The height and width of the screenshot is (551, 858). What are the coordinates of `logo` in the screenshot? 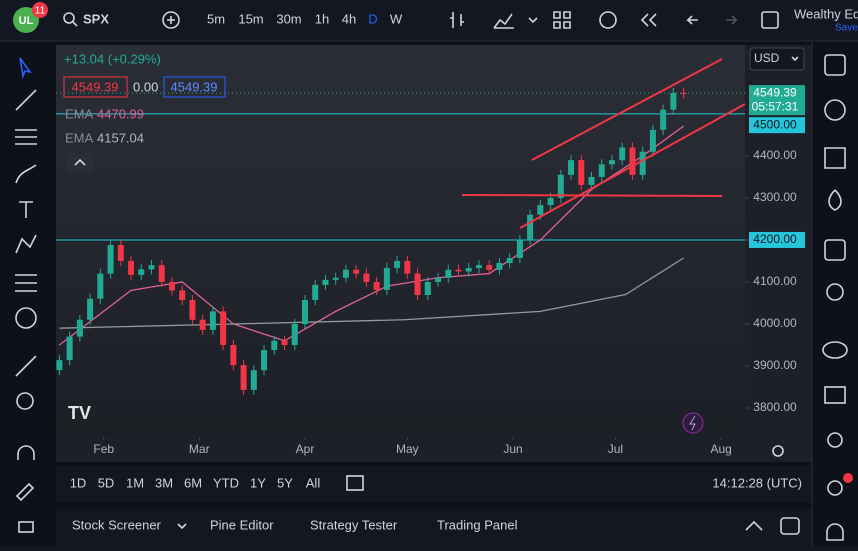 It's located at (26, 20).